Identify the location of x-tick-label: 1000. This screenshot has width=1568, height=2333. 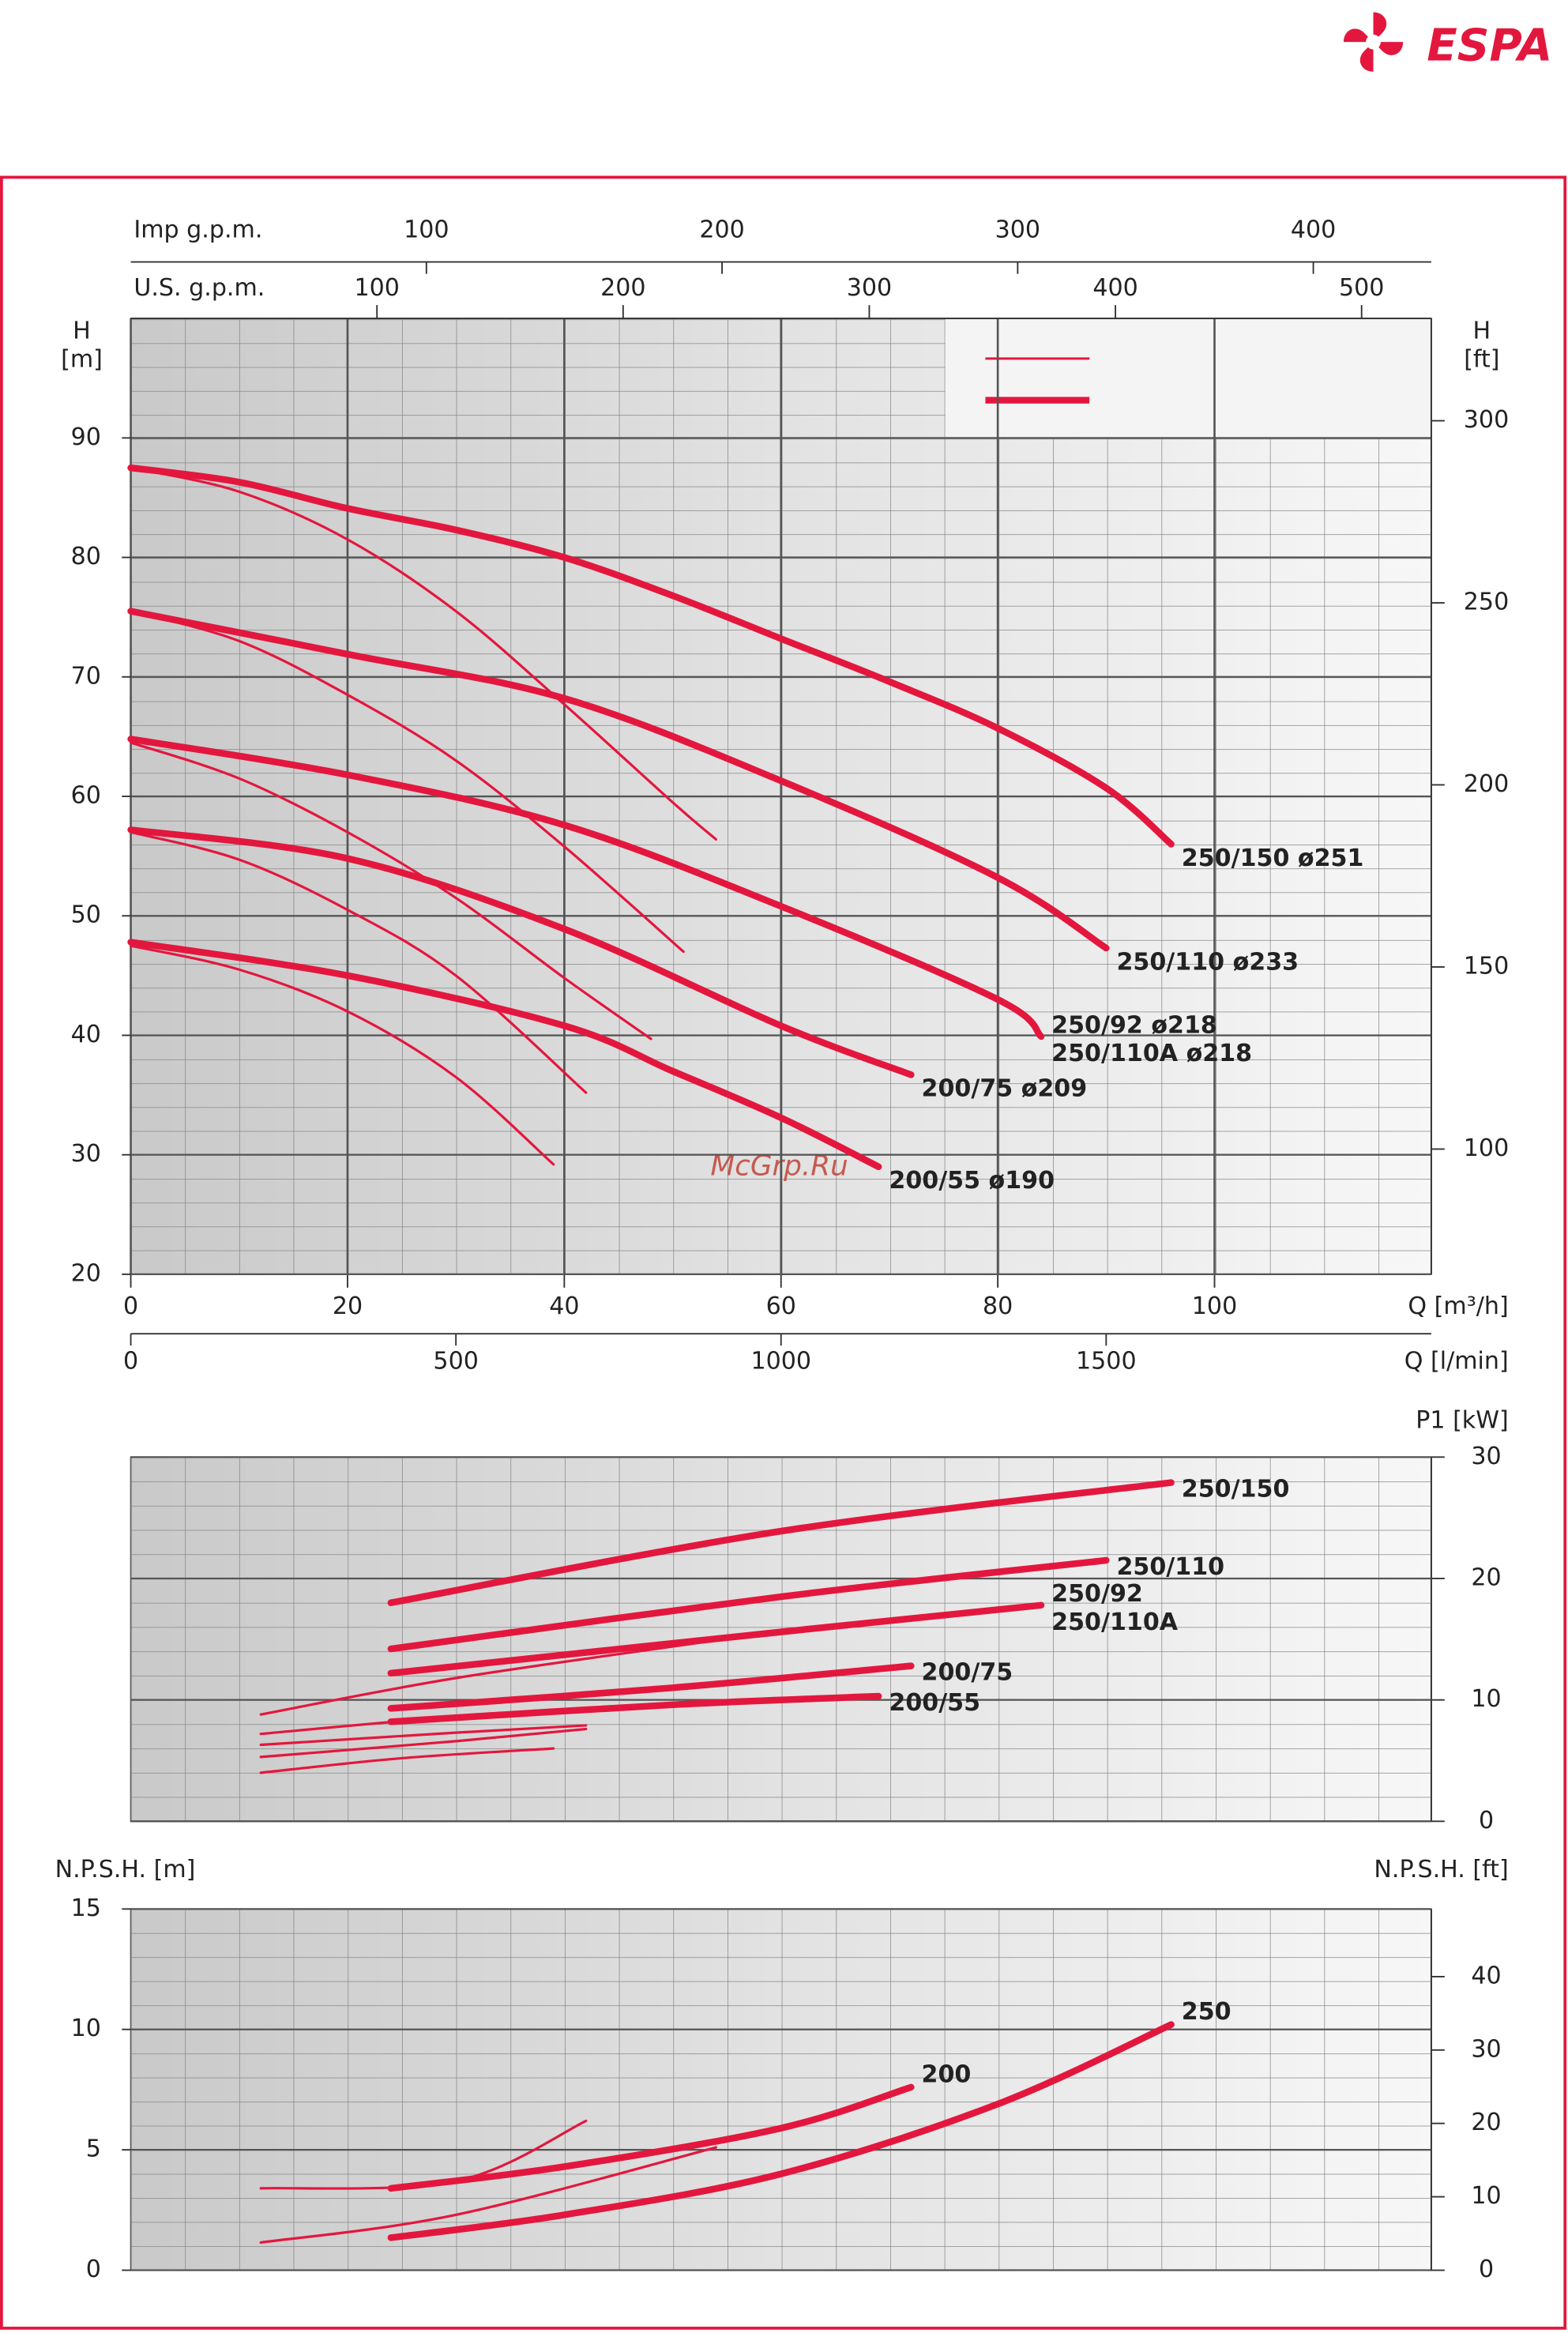
(780, 1361).